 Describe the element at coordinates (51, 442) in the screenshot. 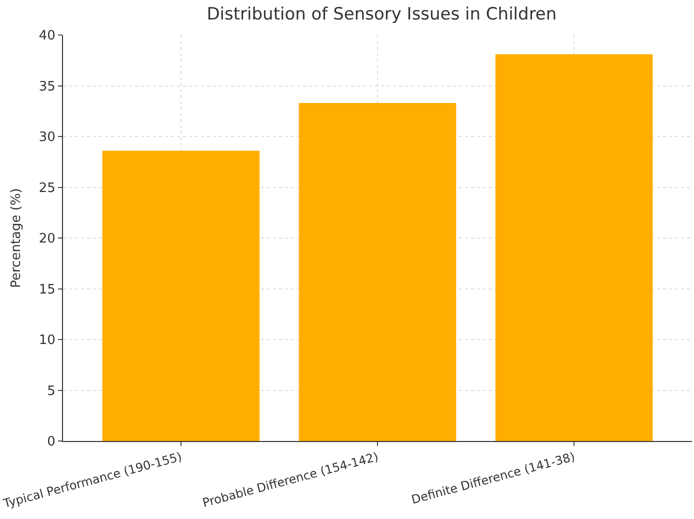

I see `y-tick-label: 0` at that location.